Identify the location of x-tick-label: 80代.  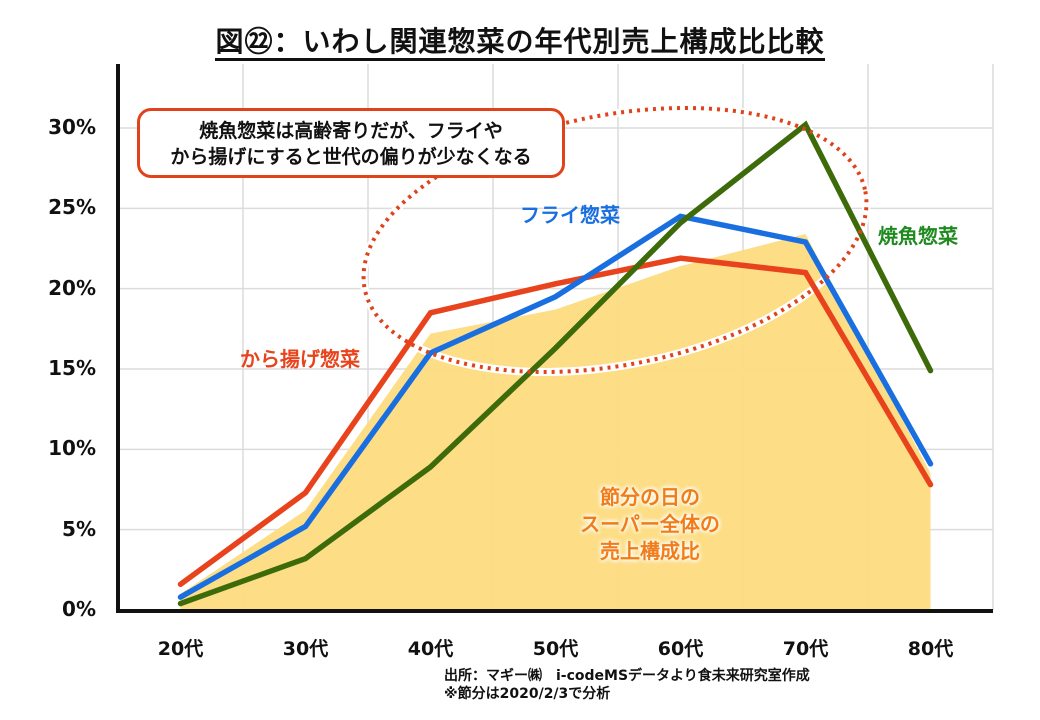
(930, 649).